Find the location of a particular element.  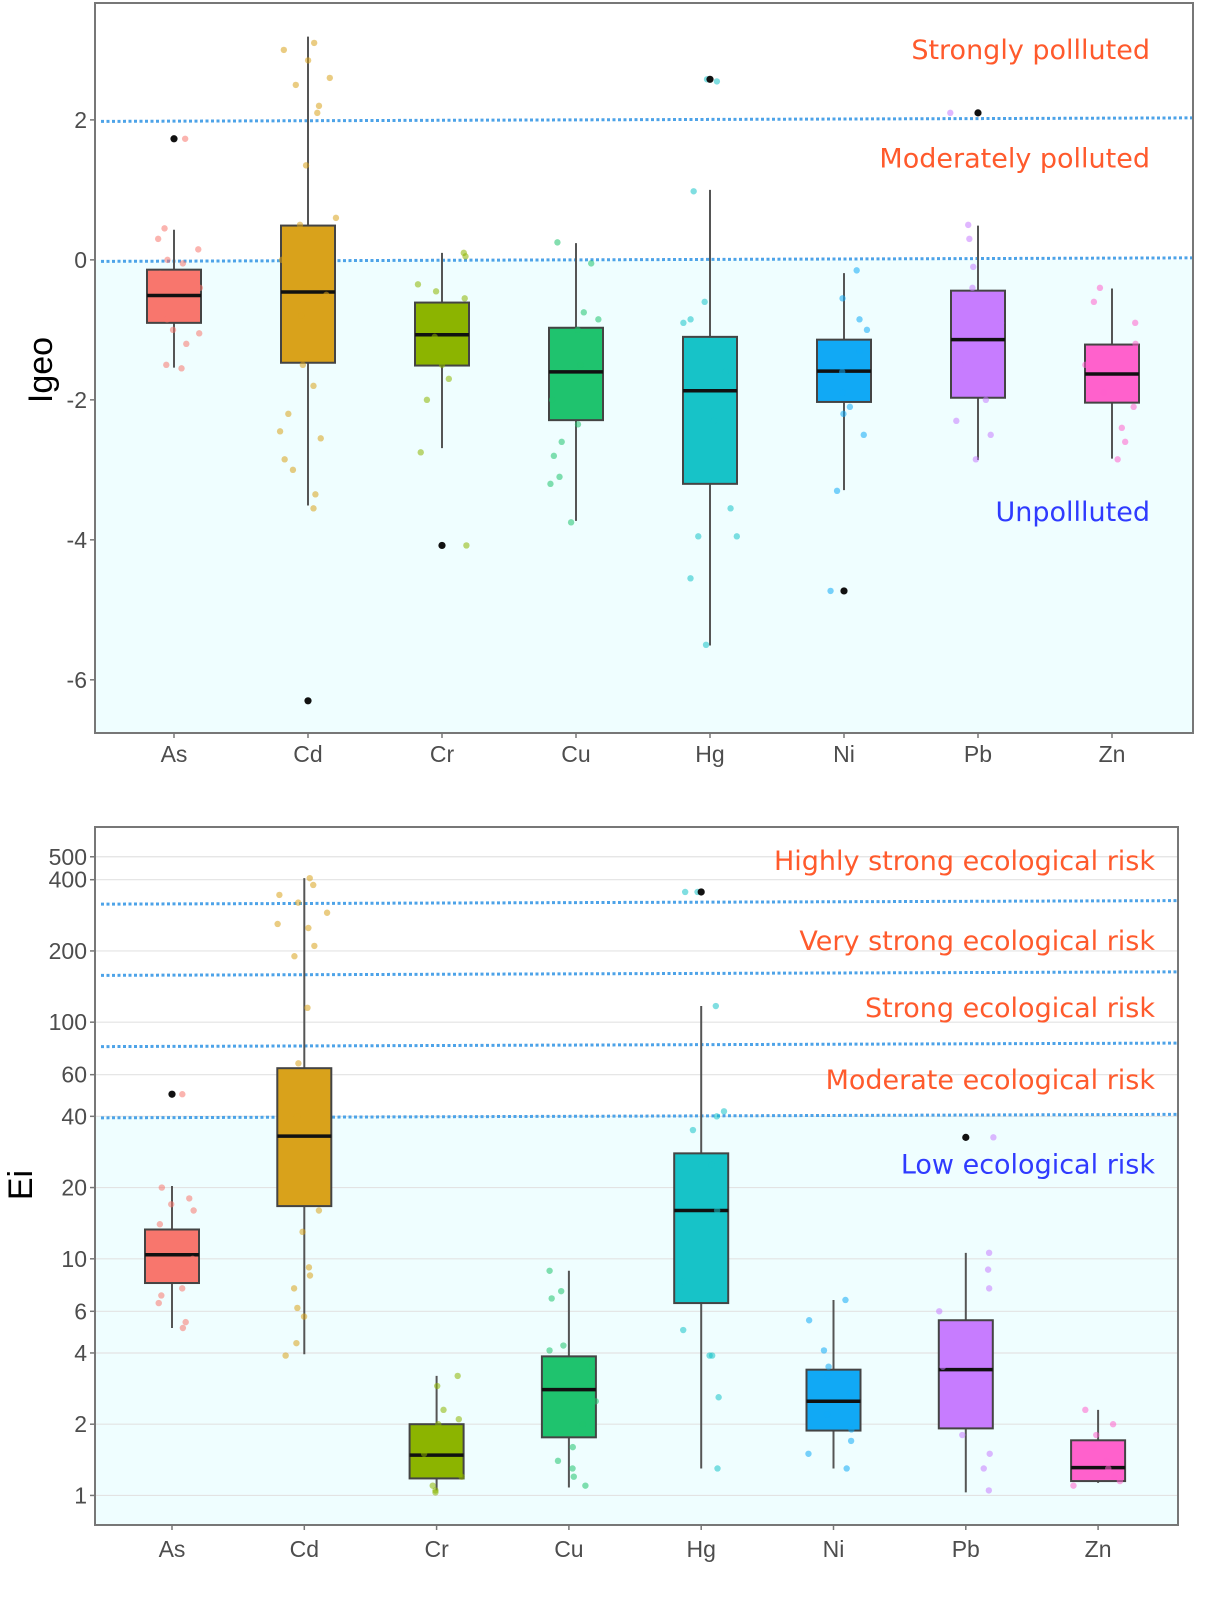

x-tick-label: Zn is located at coordinates (1098, 1549).